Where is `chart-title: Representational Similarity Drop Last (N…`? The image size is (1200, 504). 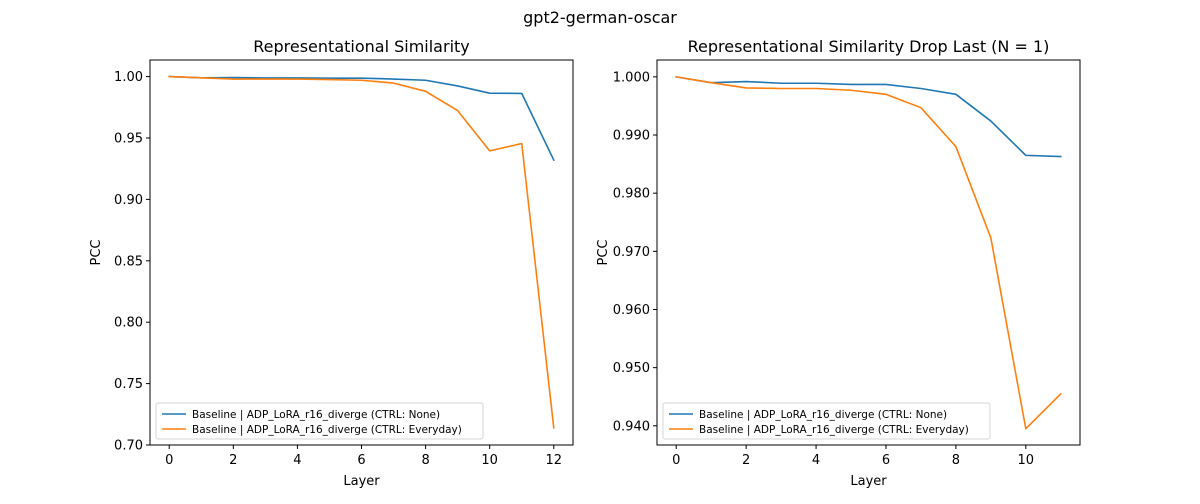 chart-title: Representational Similarity Drop Last (N… is located at coordinates (869, 46).